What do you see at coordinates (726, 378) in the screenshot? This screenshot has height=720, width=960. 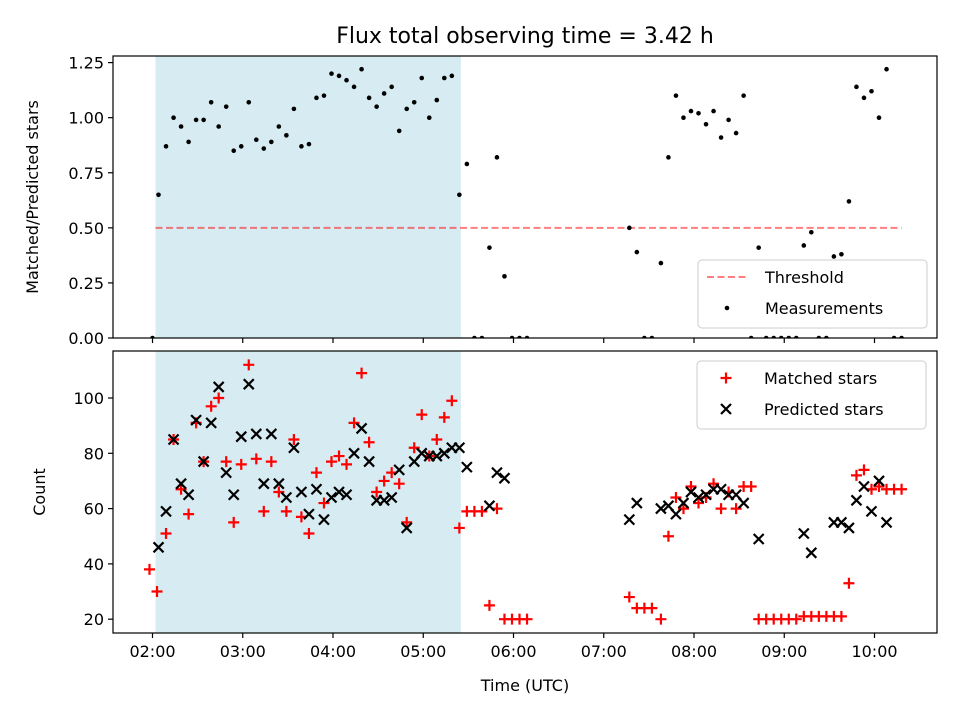 I see `legend-matched-swatch` at bounding box center [726, 378].